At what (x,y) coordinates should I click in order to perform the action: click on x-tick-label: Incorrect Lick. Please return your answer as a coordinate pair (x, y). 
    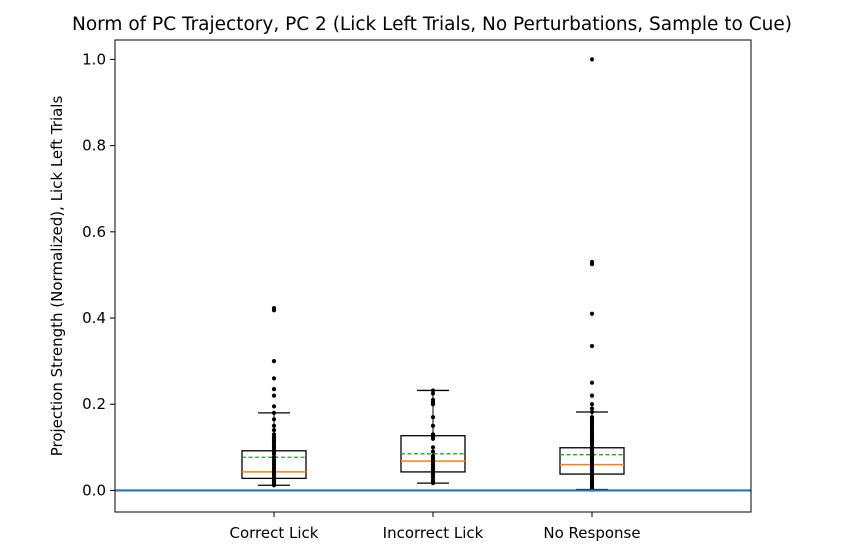
    Looking at the image, I should click on (433, 533).